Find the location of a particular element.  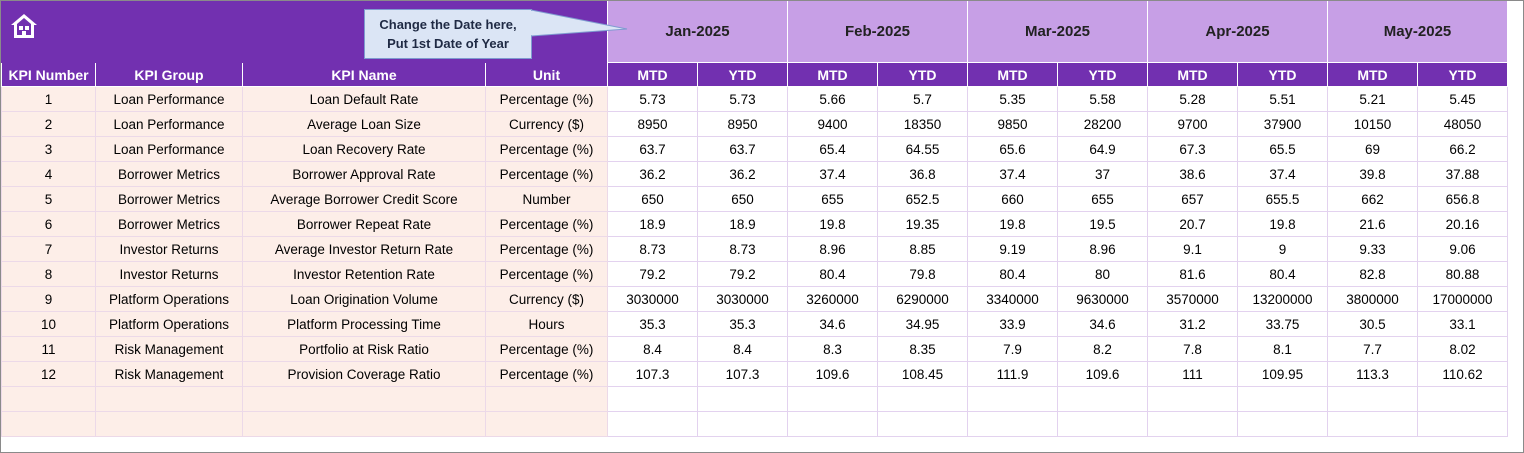

mtd-value-cell: 107.3 is located at coordinates (652, 374).